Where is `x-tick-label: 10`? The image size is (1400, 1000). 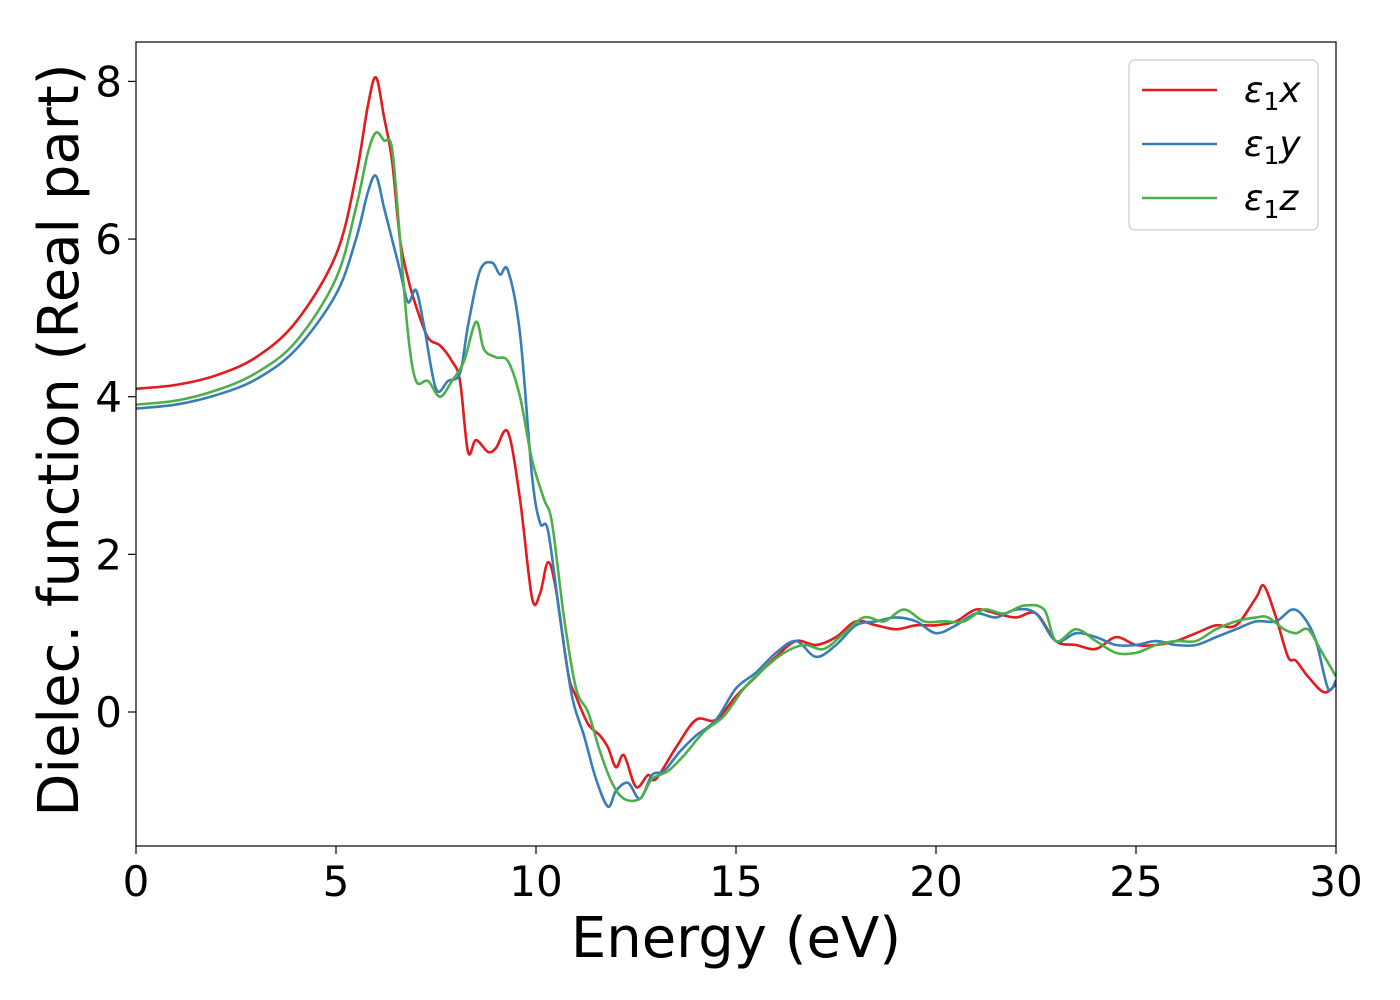 x-tick-label: 10 is located at coordinates (535, 881).